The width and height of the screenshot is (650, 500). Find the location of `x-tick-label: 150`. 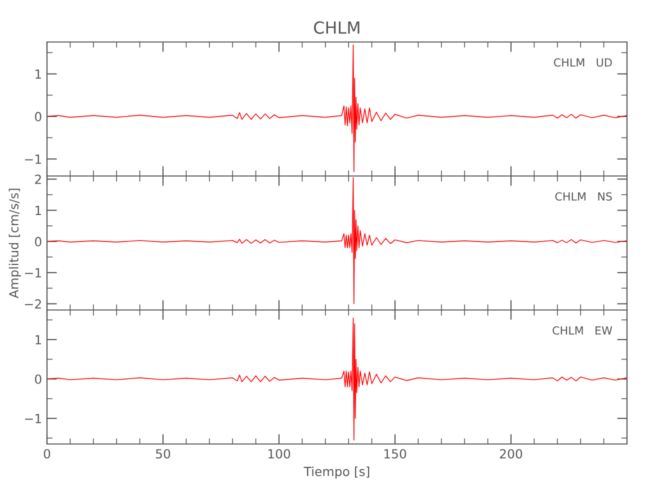

x-tick-label: 150 is located at coordinates (395, 454).